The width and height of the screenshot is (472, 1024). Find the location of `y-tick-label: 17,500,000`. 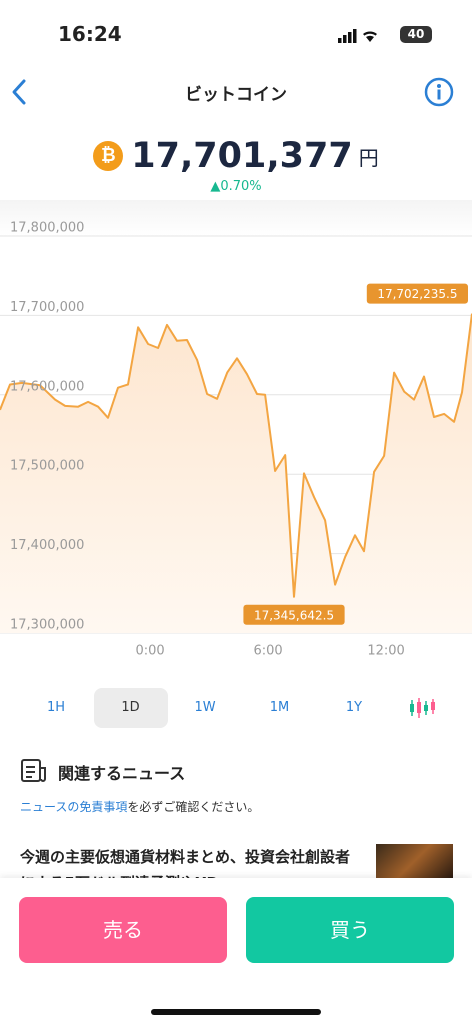

y-tick-label: 17,500,000 is located at coordinates (47, 466).